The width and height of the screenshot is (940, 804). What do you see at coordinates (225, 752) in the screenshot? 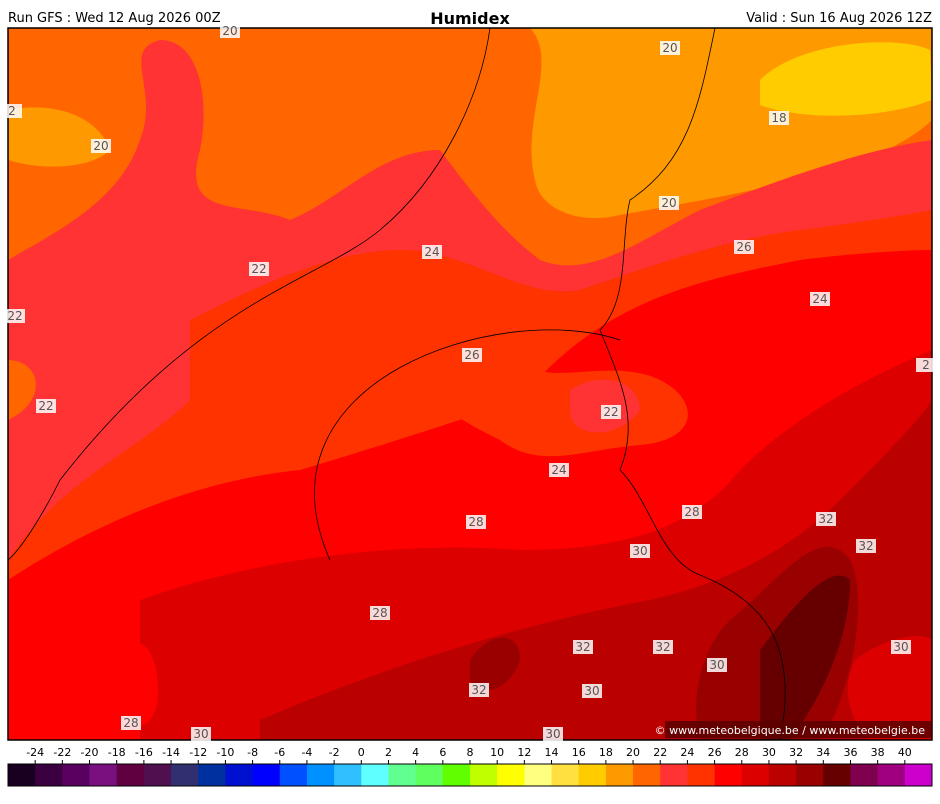
I see `colorbar-label: -10` at bounding box center [225, 752].